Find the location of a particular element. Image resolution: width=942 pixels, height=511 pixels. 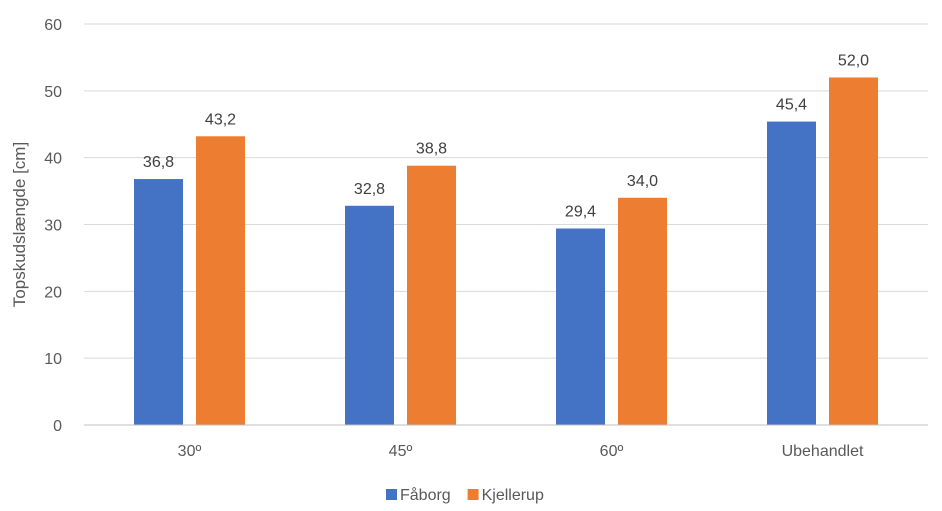

y-tick-label: 60 is located at coordinates (53, 25).